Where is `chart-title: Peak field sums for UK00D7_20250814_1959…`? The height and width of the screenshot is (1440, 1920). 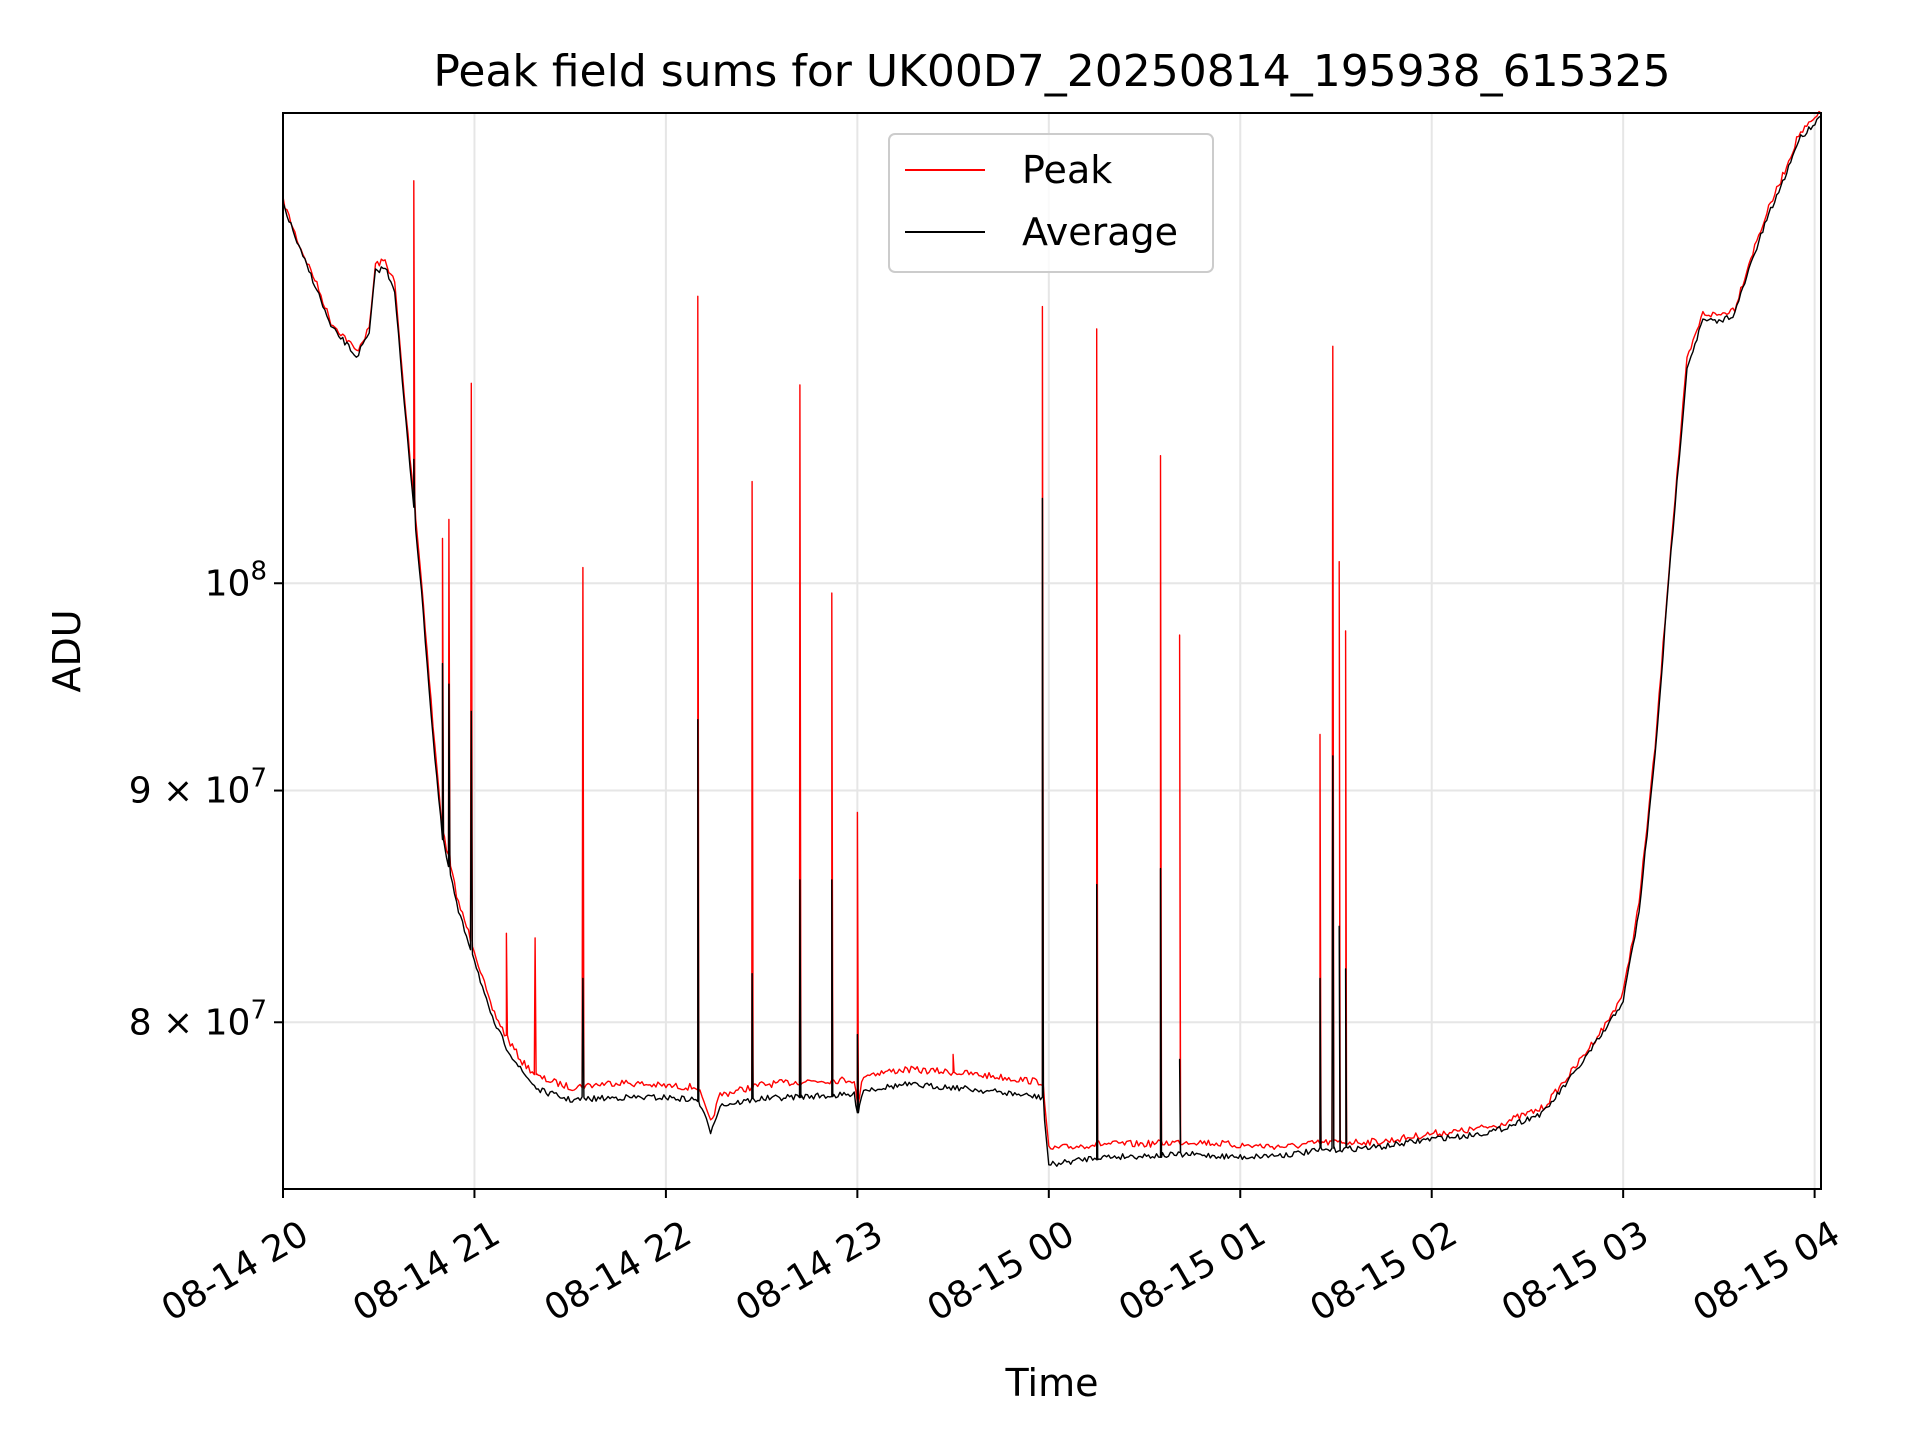
chart-title: Peak field sums for UK00D7_20250814_1959… is located at coordinates (1051, 71).